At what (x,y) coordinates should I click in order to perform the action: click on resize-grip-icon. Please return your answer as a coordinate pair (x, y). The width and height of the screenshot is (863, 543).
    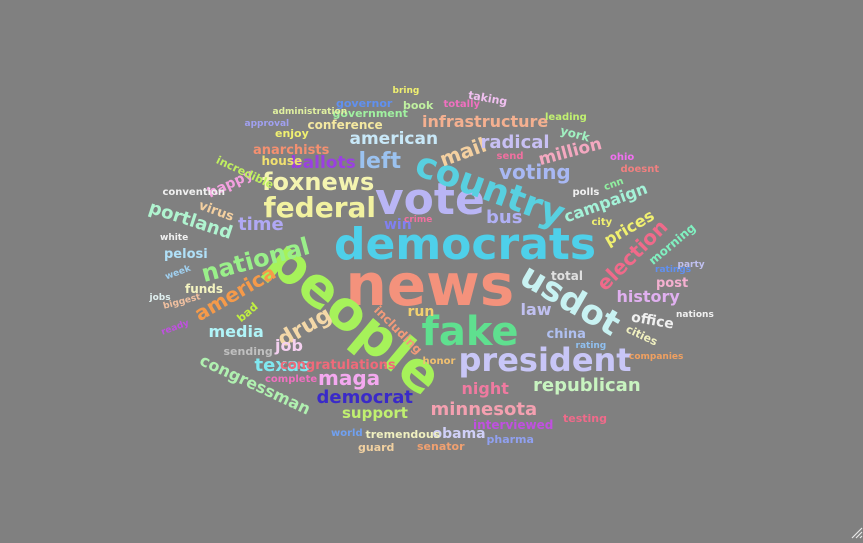
    Looking at the image, I should click on (856, 531).